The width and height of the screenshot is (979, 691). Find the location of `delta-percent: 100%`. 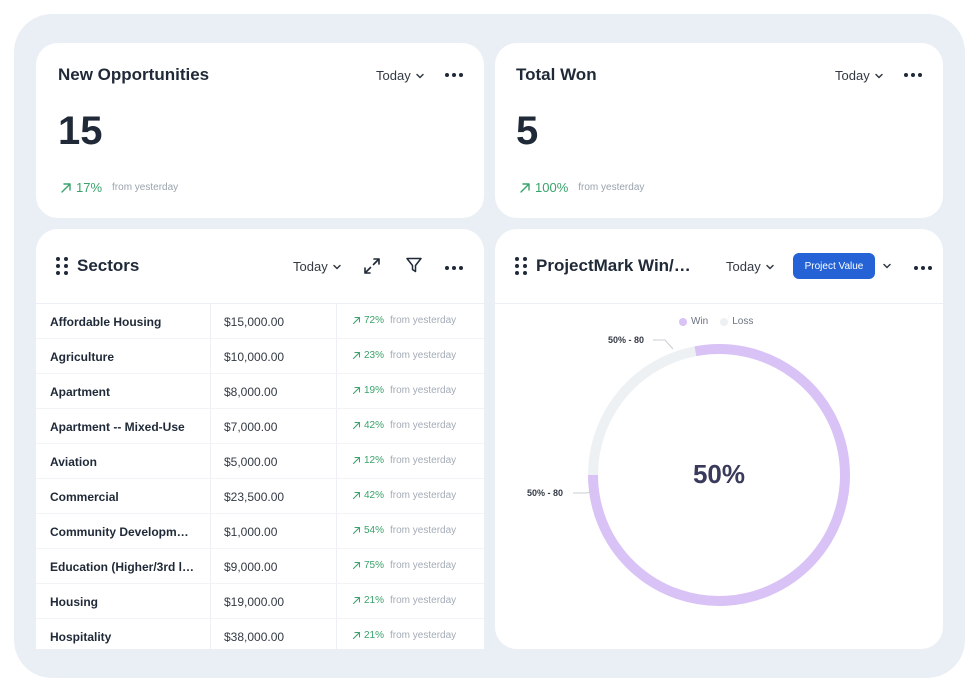

delta-percent: 100% is located at coordinates (552, 187).